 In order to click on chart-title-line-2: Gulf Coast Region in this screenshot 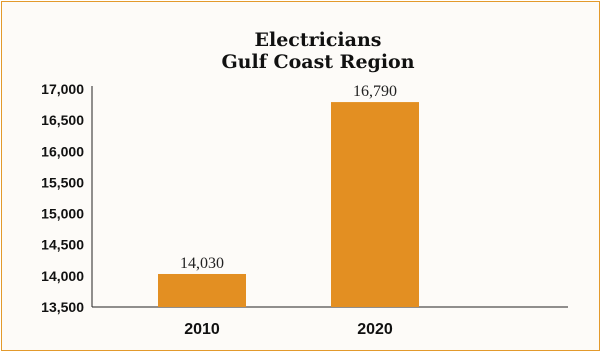, I will do `click(317, 62)`.